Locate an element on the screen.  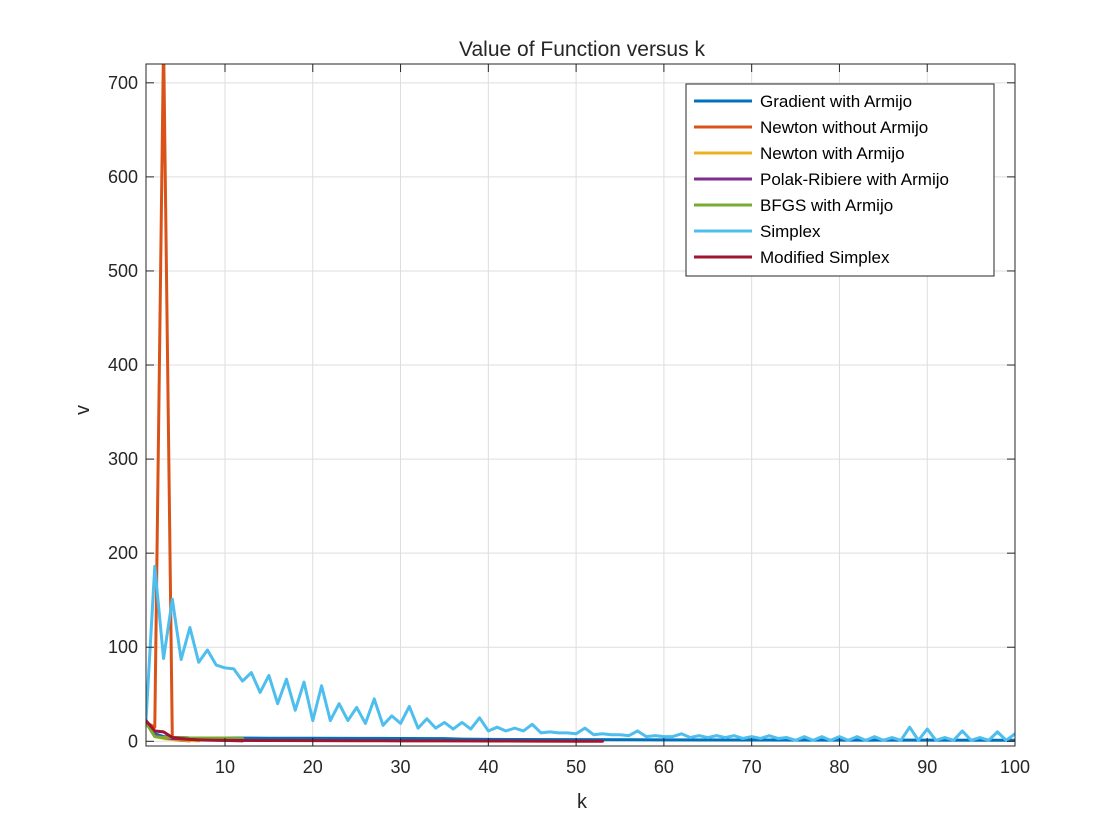
x-tick-label: 20 is located at coordinates (313, 767).